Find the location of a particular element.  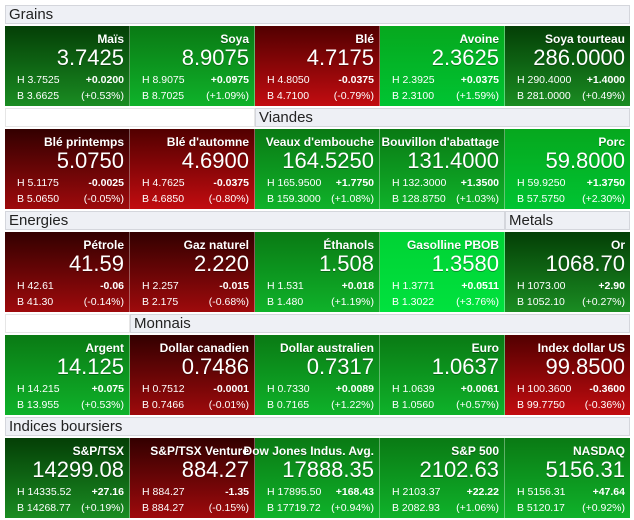

quote-price: 59.8000 is located at coordinates (585, 160).